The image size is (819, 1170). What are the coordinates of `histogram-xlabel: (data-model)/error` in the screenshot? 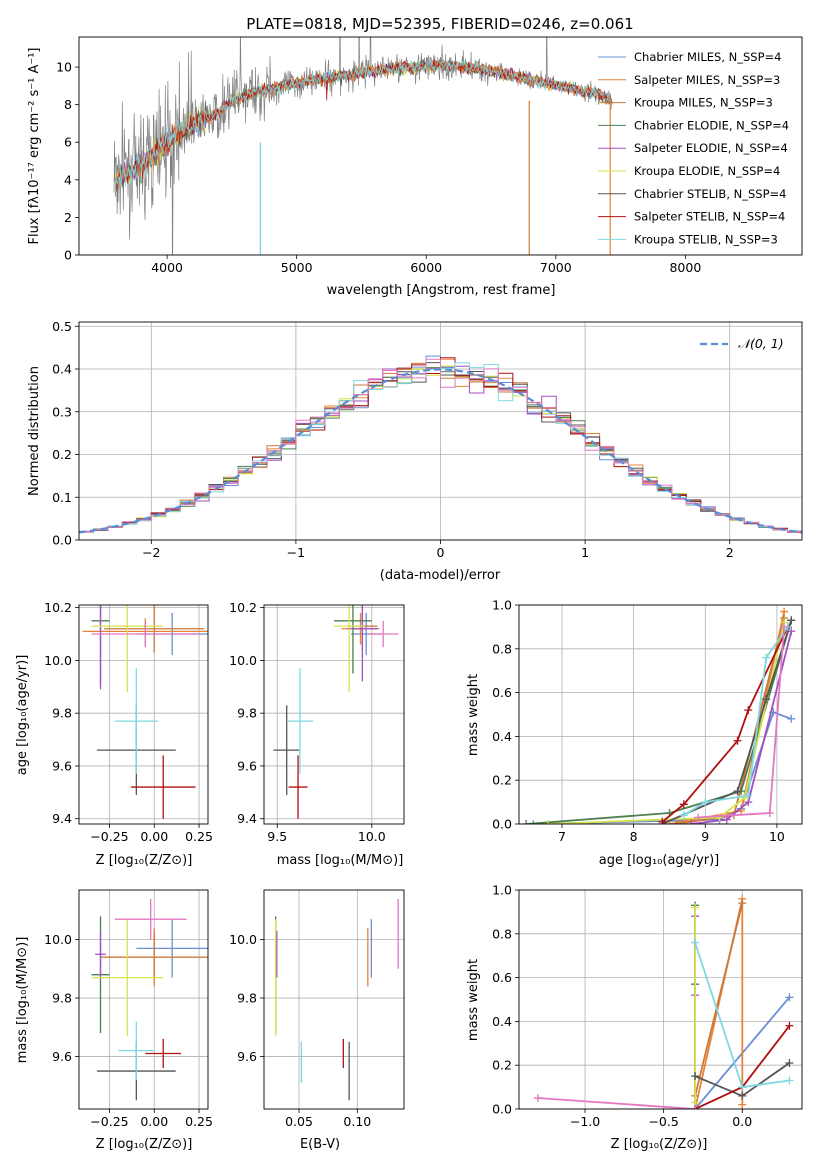 It's located at (440, 575).